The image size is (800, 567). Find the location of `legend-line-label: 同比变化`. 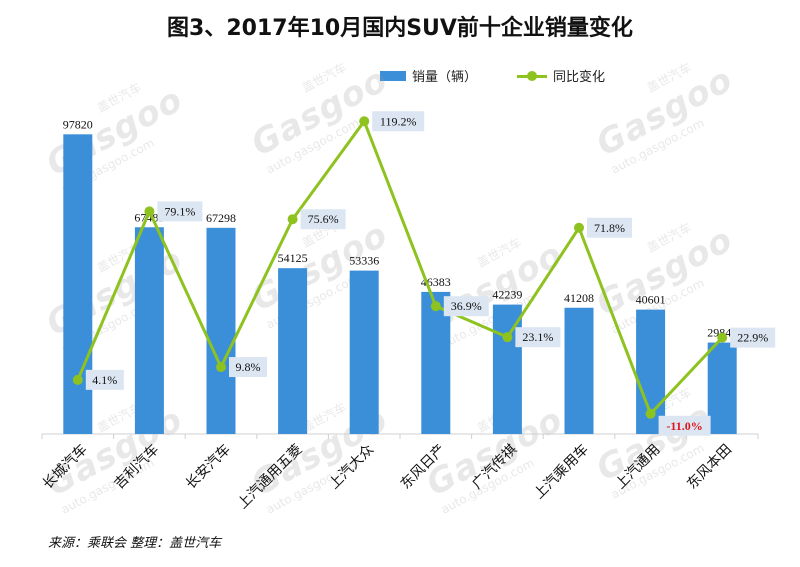

legend-line-label: 同比变化 is located at coordinates (579, 77).